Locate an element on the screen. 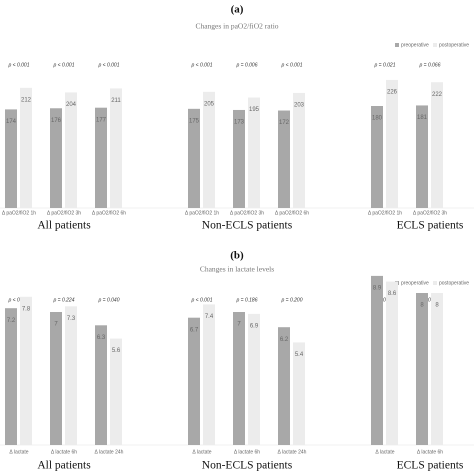 This screenshot has width=474, height=474. value-label: 8.9 is located at coordinates (377, 288).